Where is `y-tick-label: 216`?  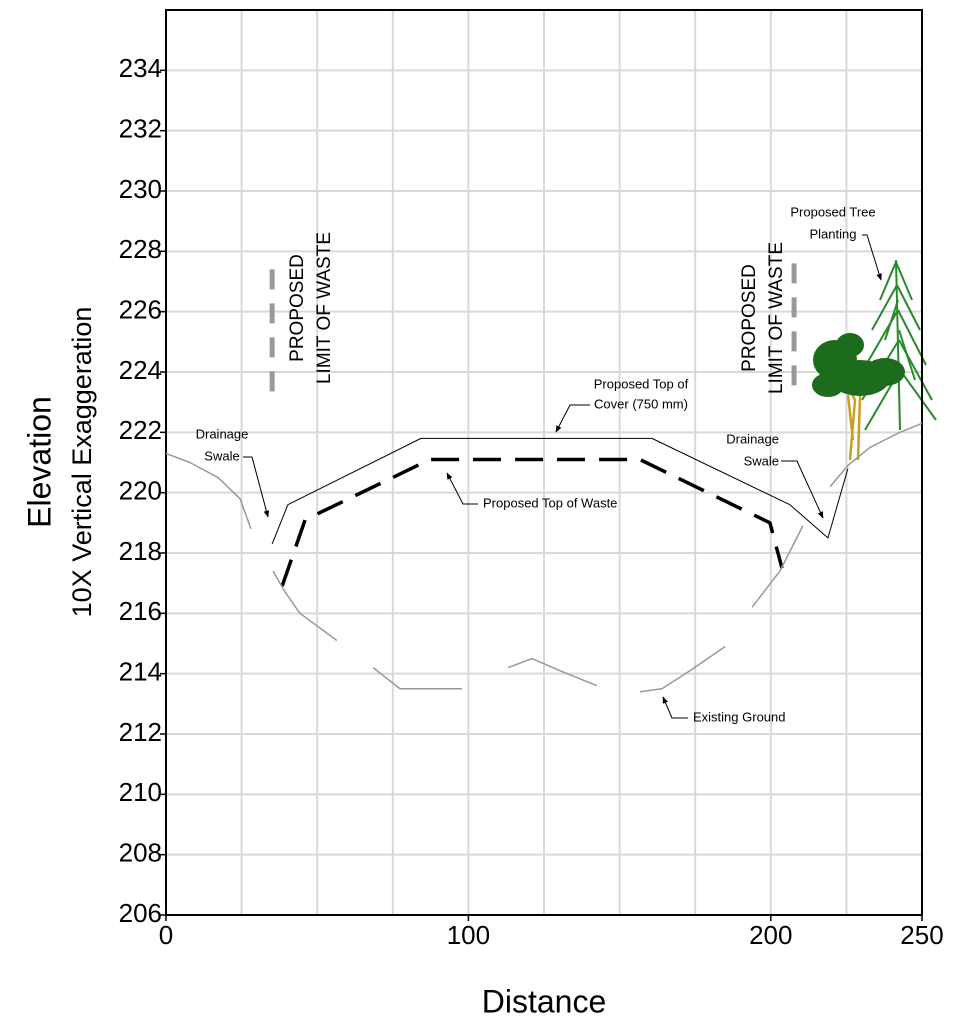 y-tick-label: 216 is located at coordinates (140, 611).